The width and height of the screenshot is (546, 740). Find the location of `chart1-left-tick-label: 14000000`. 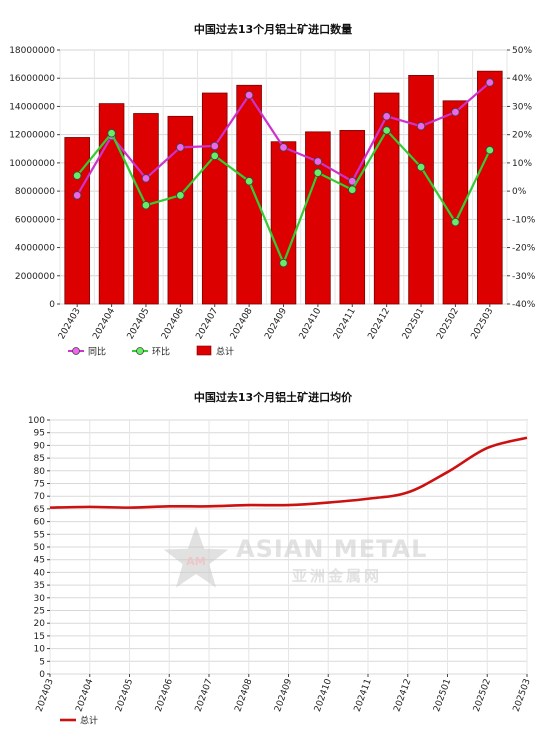

chart1-left-tick-label: 14000000 is located at coordinates (32, 107).